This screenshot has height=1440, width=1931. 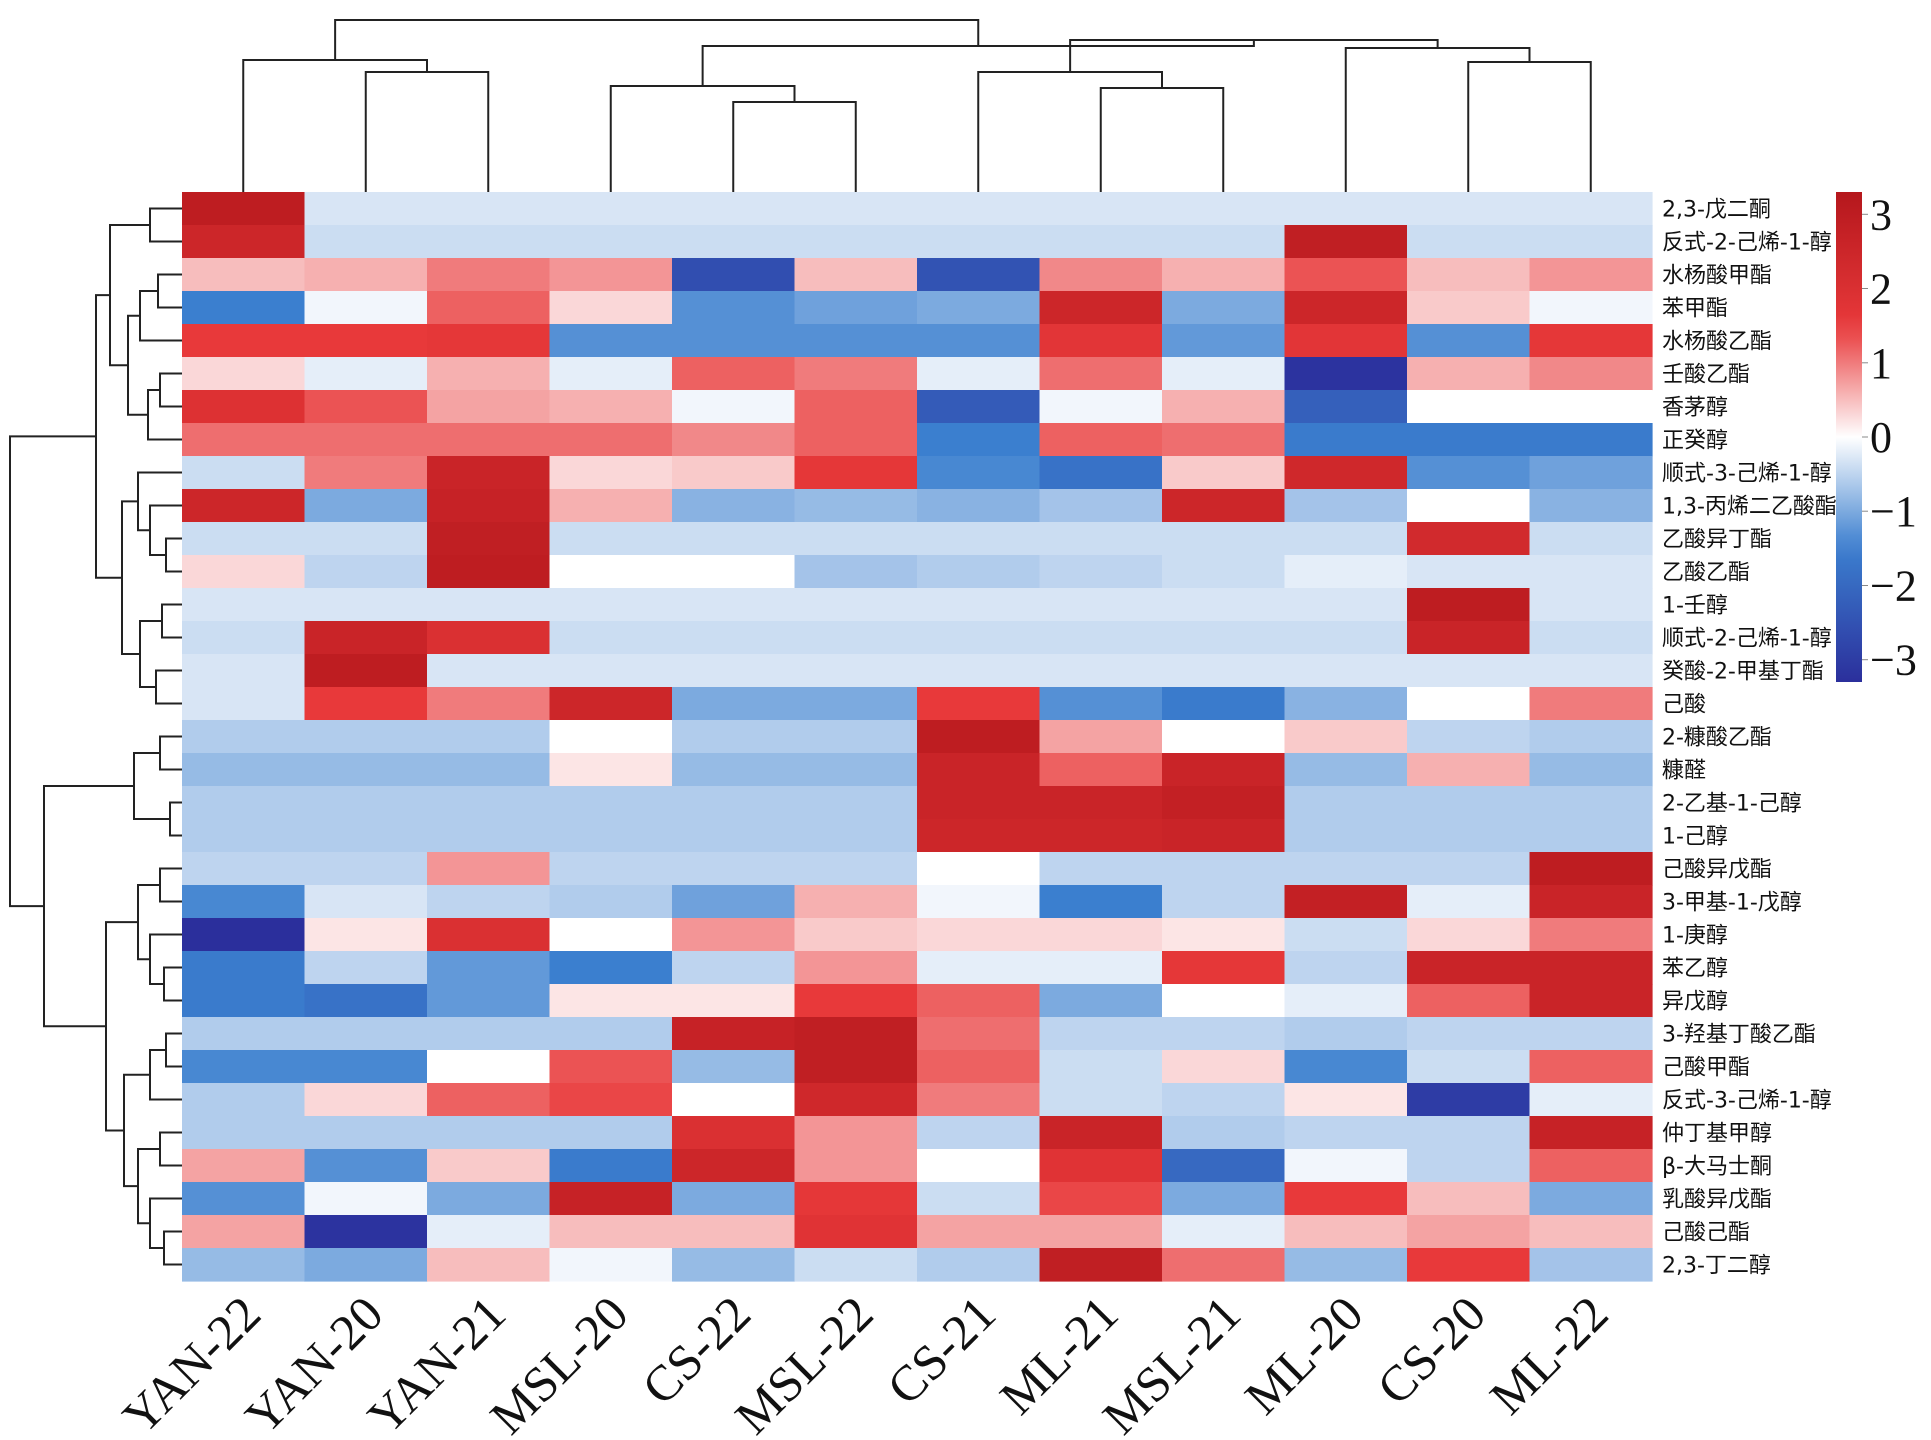 I want to click on row-label: 苯甲酯, so click(x=1695, y=309).